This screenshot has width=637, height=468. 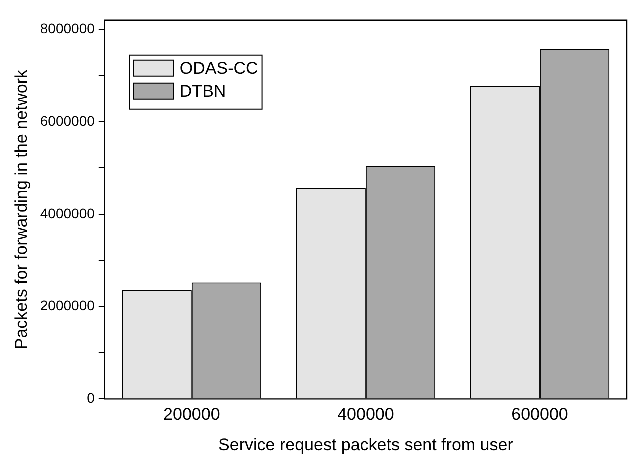 I want to click on x-tick-label: 400000, so click(x=366, y=414).